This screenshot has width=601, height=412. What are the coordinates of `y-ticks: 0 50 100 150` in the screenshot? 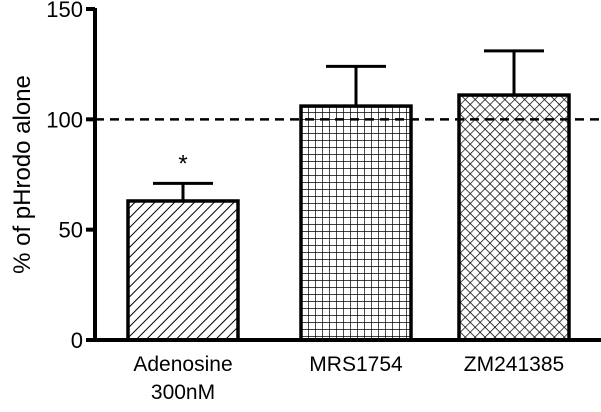 It's located at (70, 176).